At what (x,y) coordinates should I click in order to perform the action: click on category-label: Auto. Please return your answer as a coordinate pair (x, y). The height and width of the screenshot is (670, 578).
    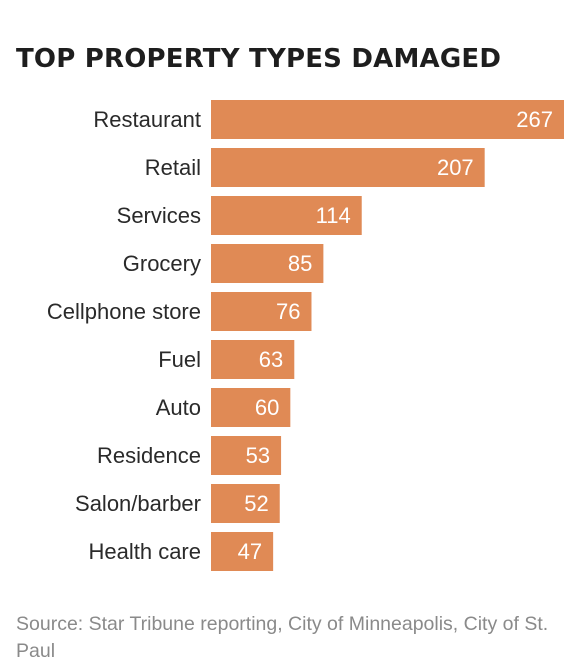
    Looking at the image, I should click on (178, 407).